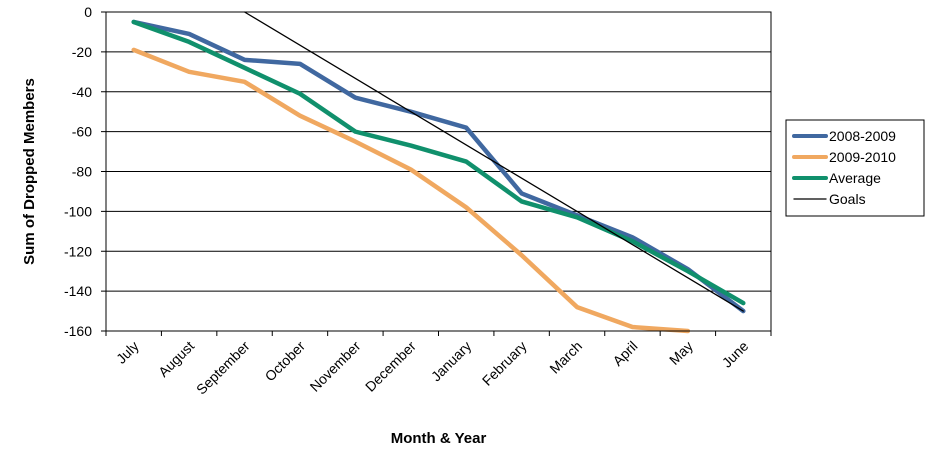 This screenshot has height=456, width=946. I want to click on legend-label-goals: Goals, so click(847, 199).